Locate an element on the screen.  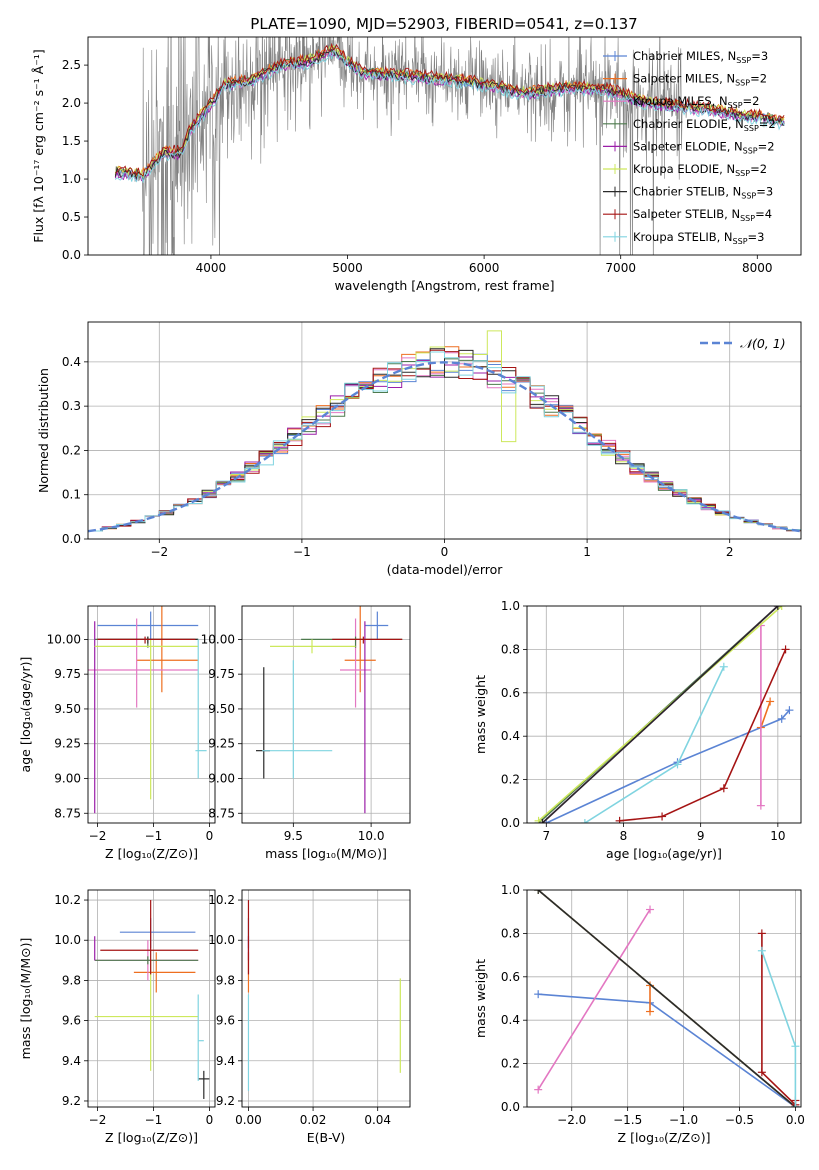
y-tick-label: 0.3 is located at coordinates (71, 406).